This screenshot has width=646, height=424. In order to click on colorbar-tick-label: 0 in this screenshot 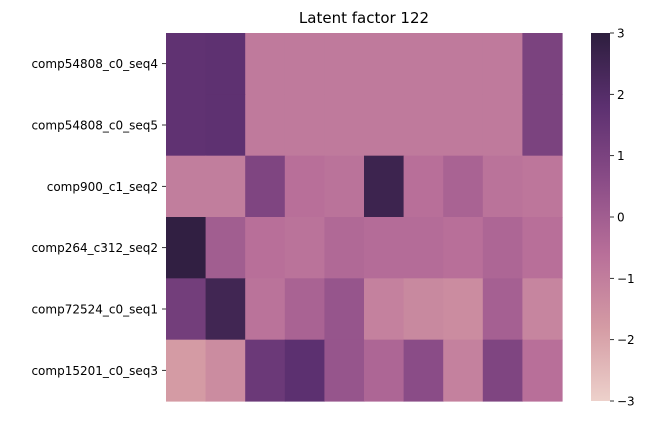, I will do `click(621, 218)`.